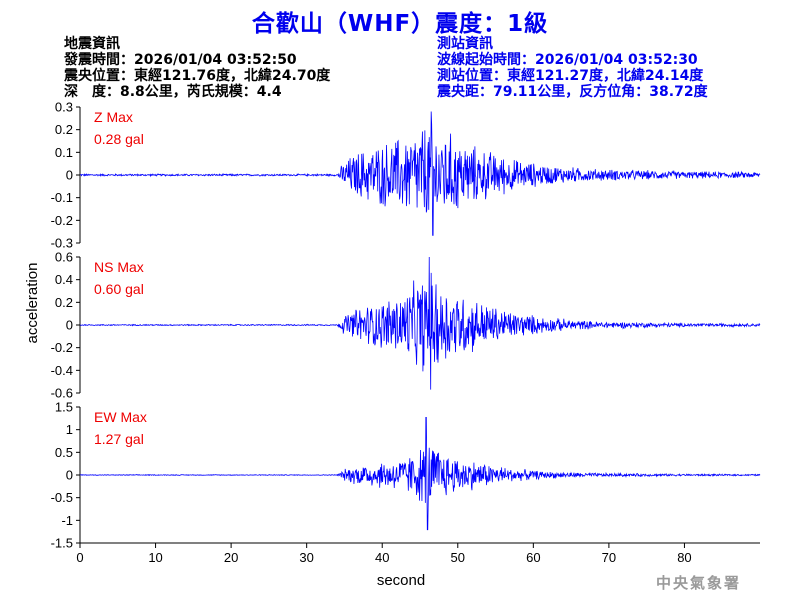  I want to click on x-tick-label: 50, so click(458, 557).